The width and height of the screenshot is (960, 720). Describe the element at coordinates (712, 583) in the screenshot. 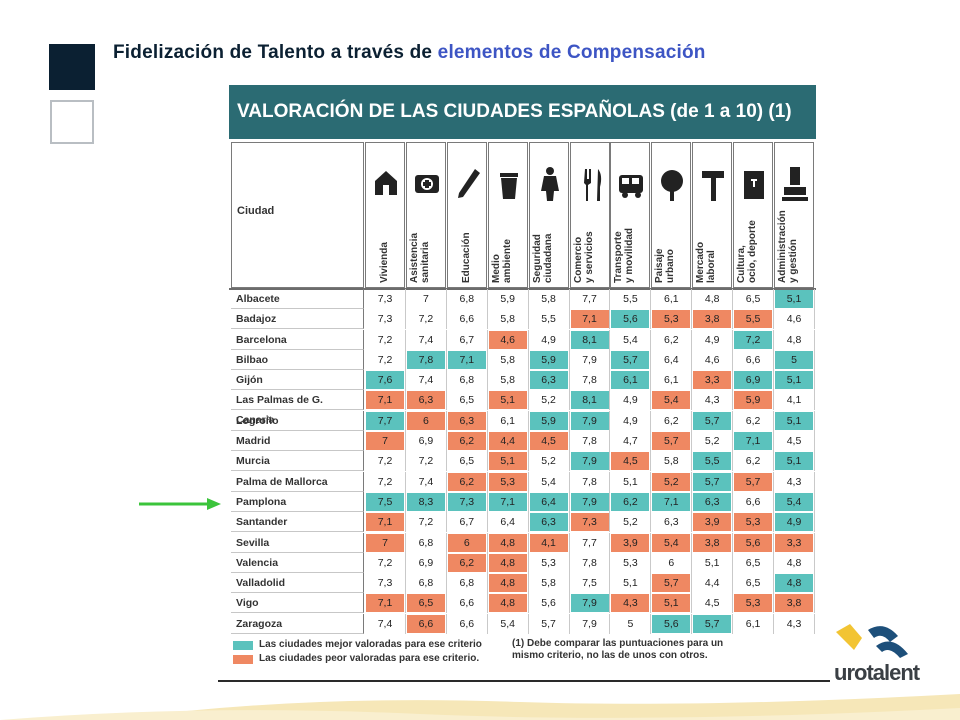

I see `score-cell: 4,4` at that location.